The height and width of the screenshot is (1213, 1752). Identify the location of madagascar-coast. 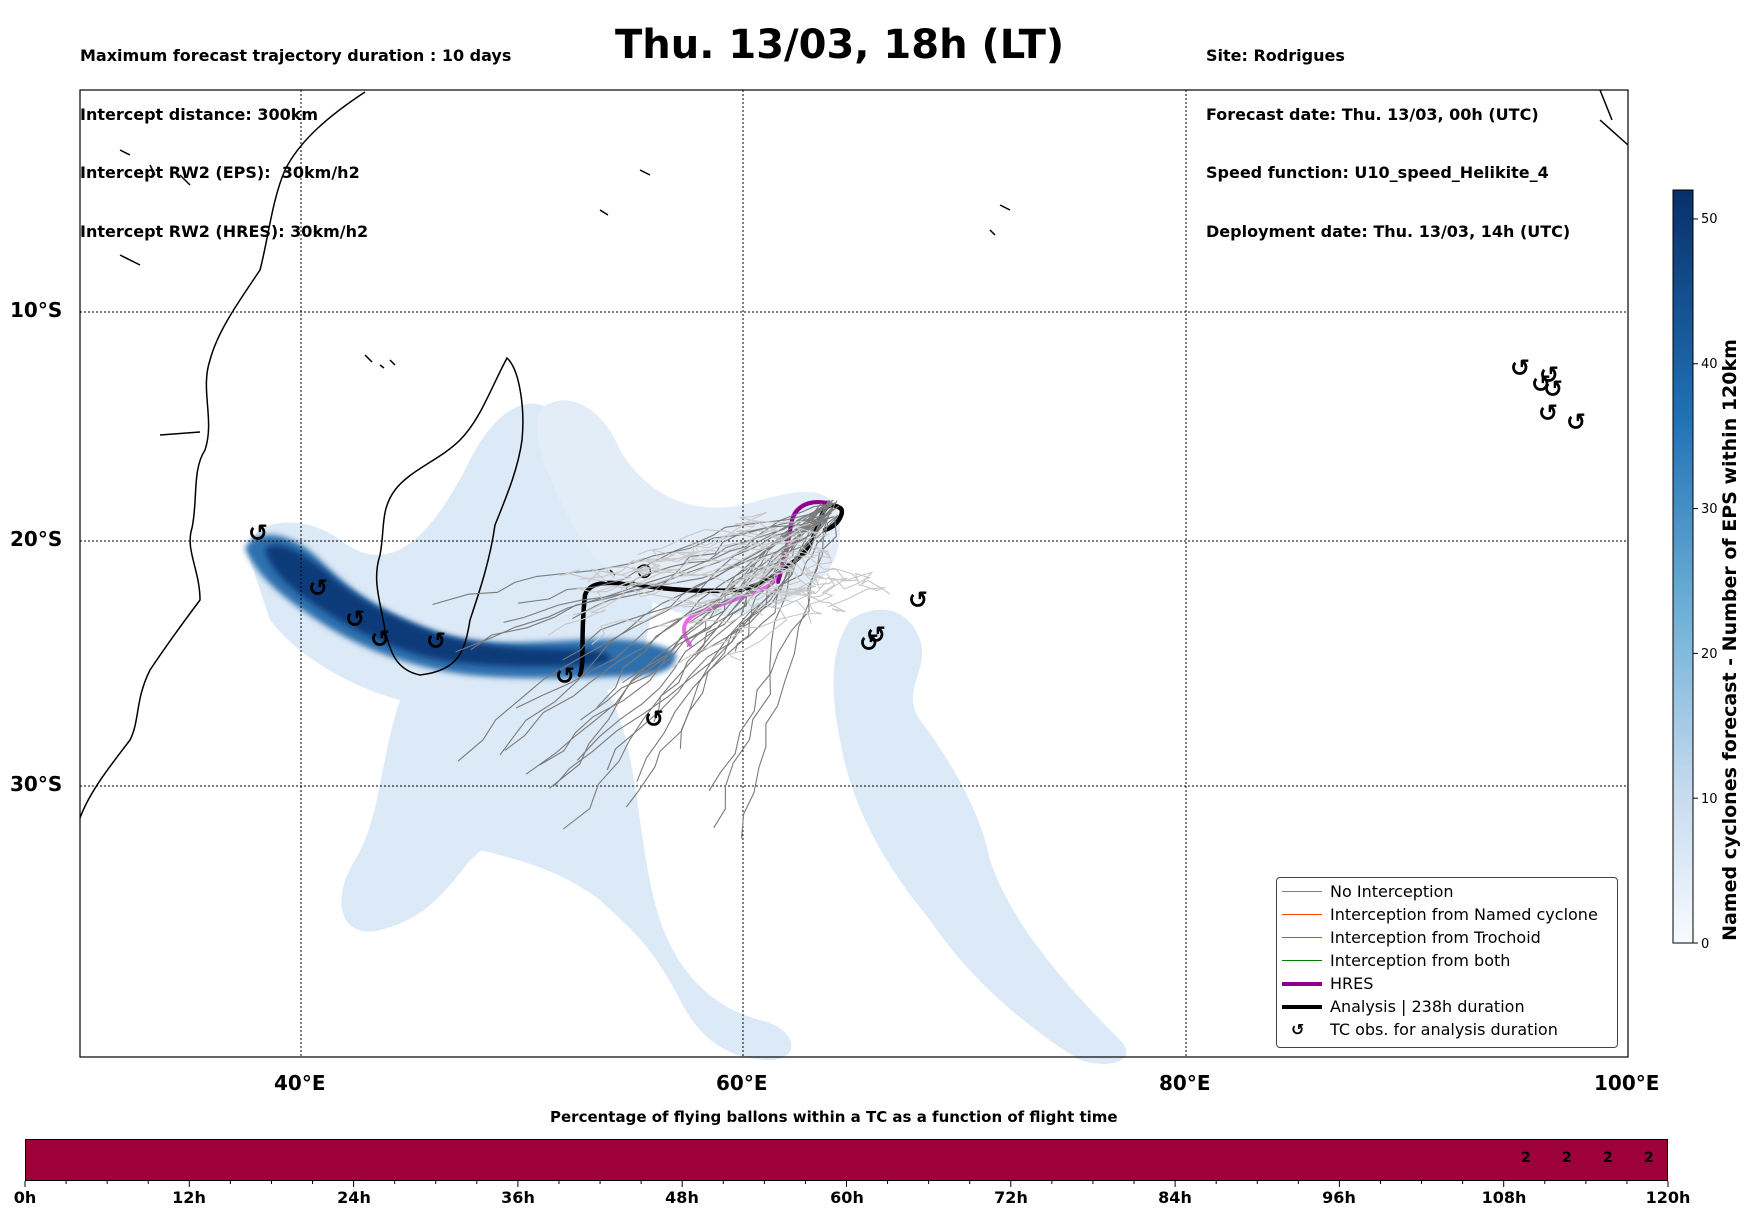
(449, 516).